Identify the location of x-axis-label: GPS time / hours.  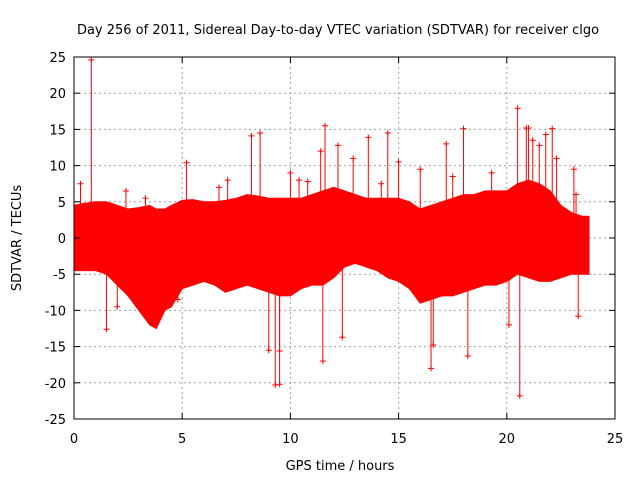
(340, 466).